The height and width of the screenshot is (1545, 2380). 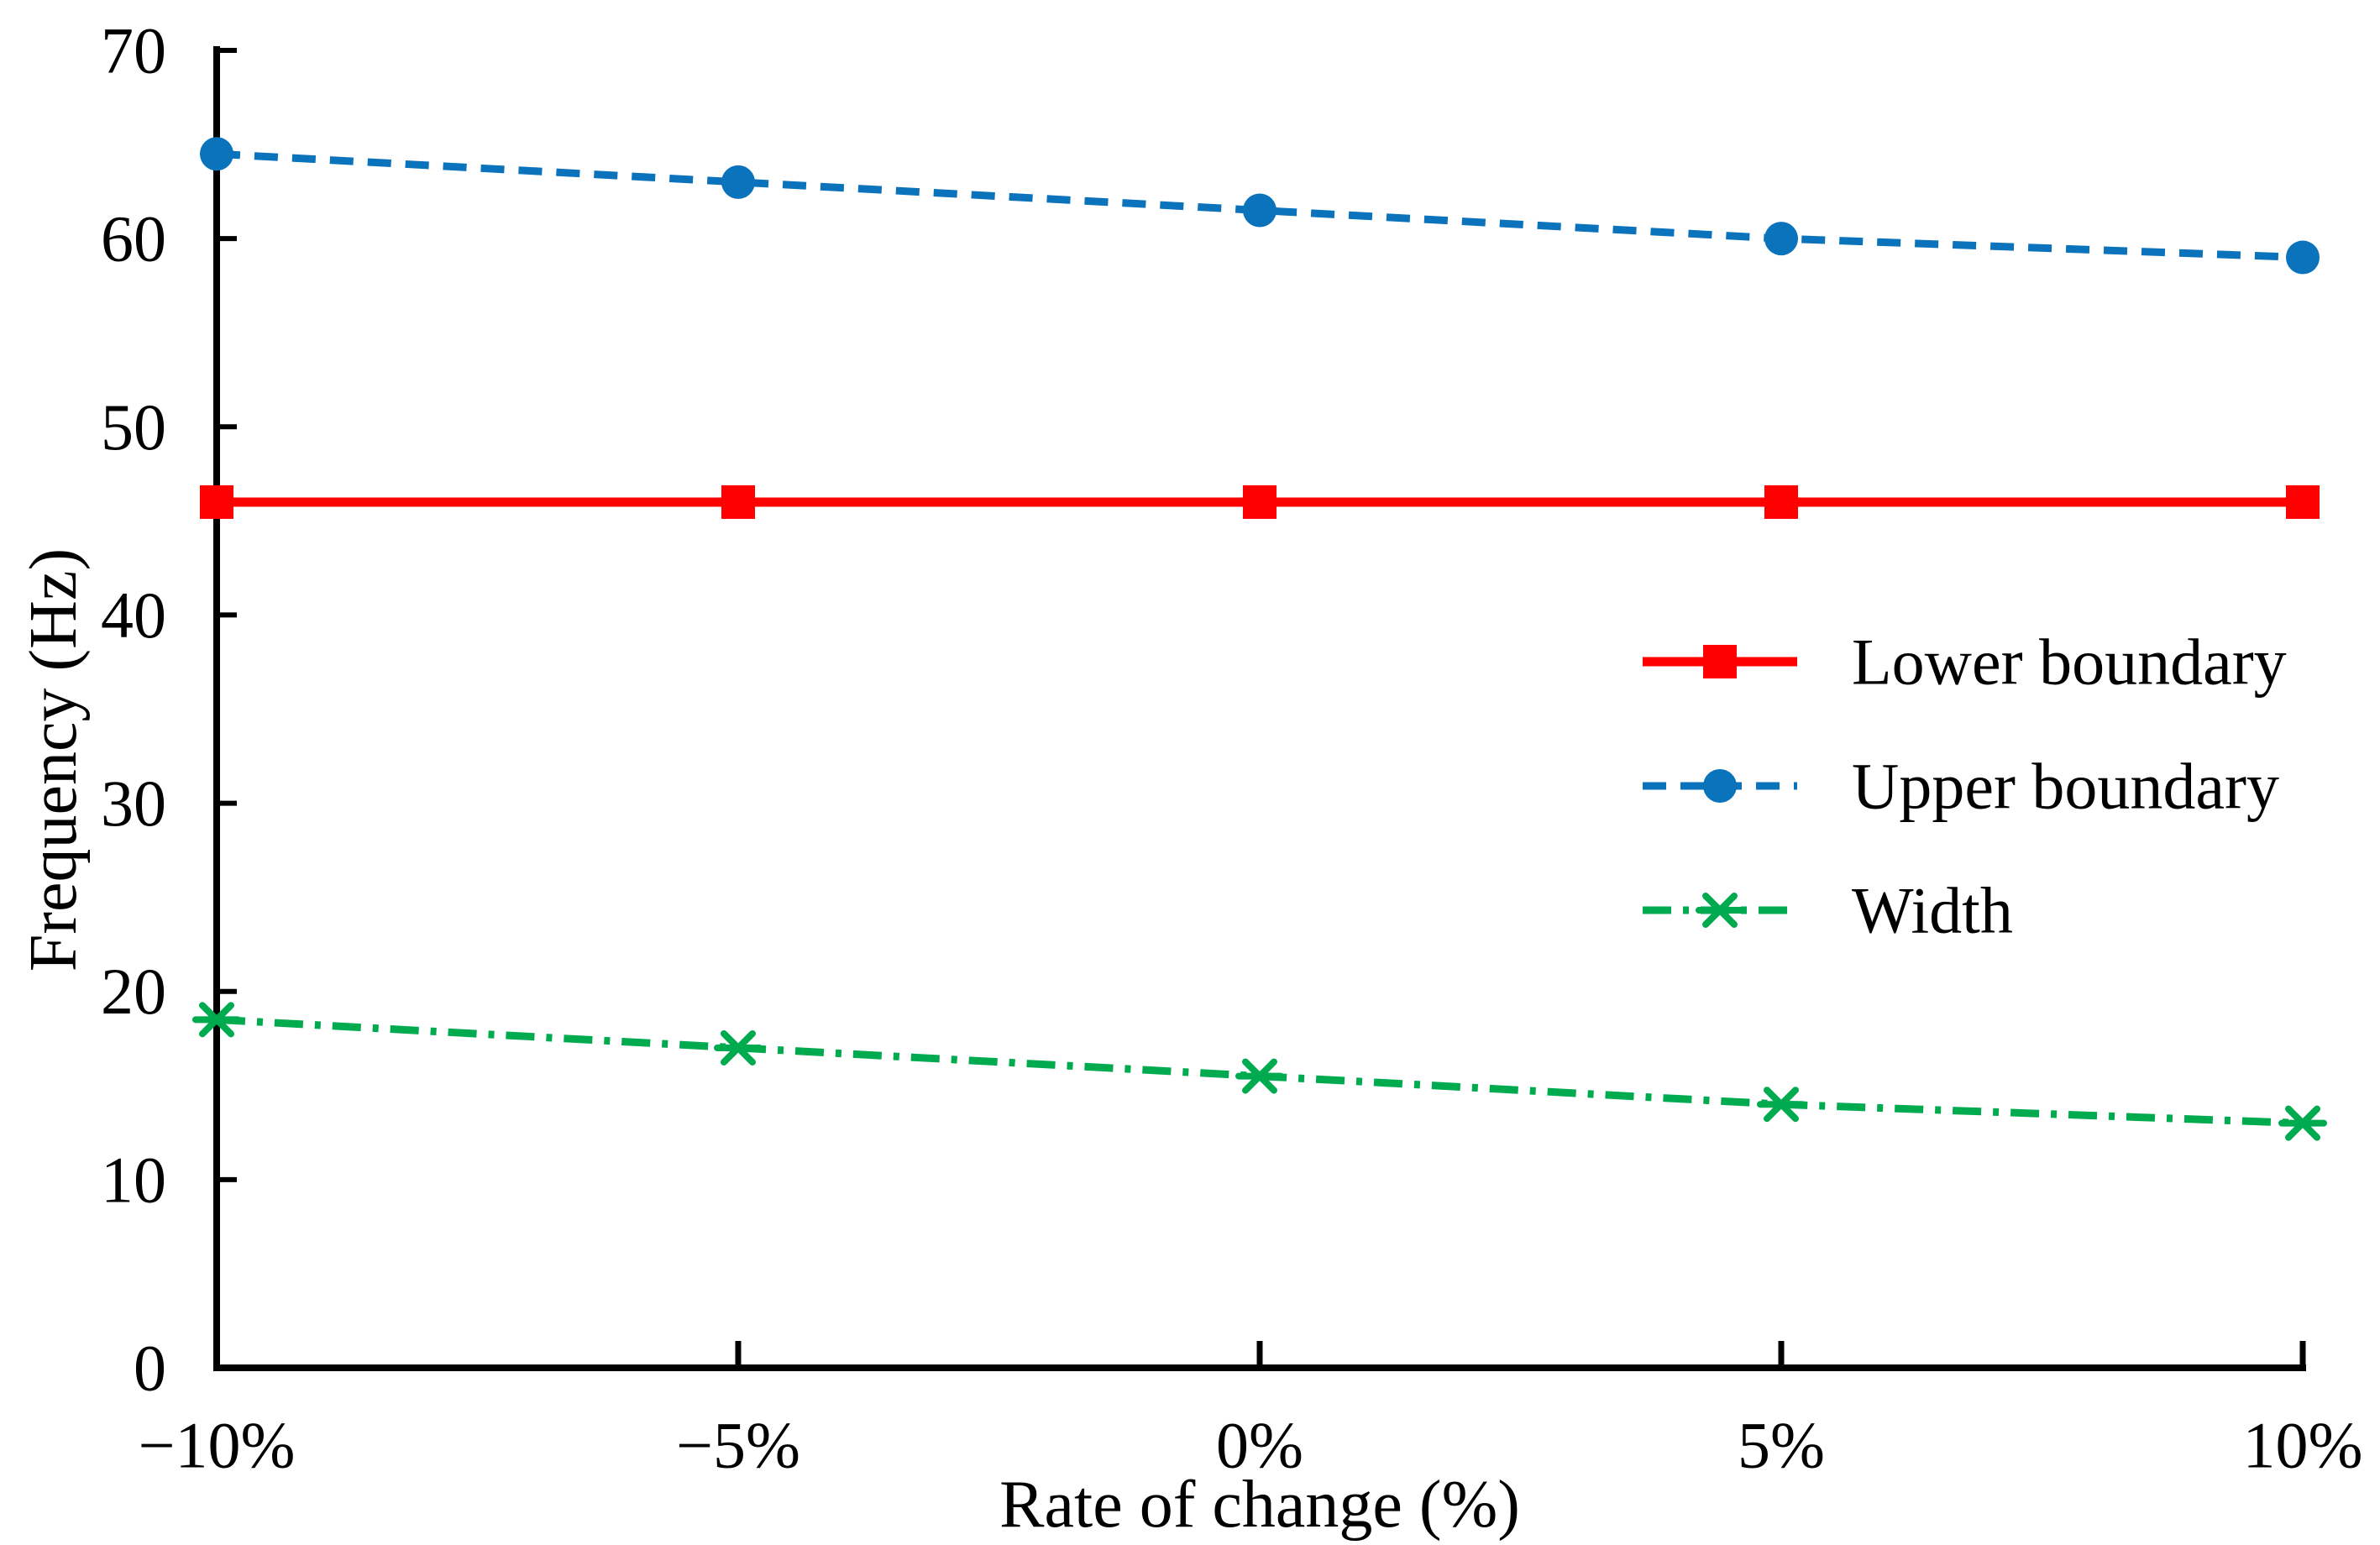 What do you see at coordinates (2303, 1445) in the screenshot?
I see `x-tick-label: 10%` at bounding box center [2303, 1445].